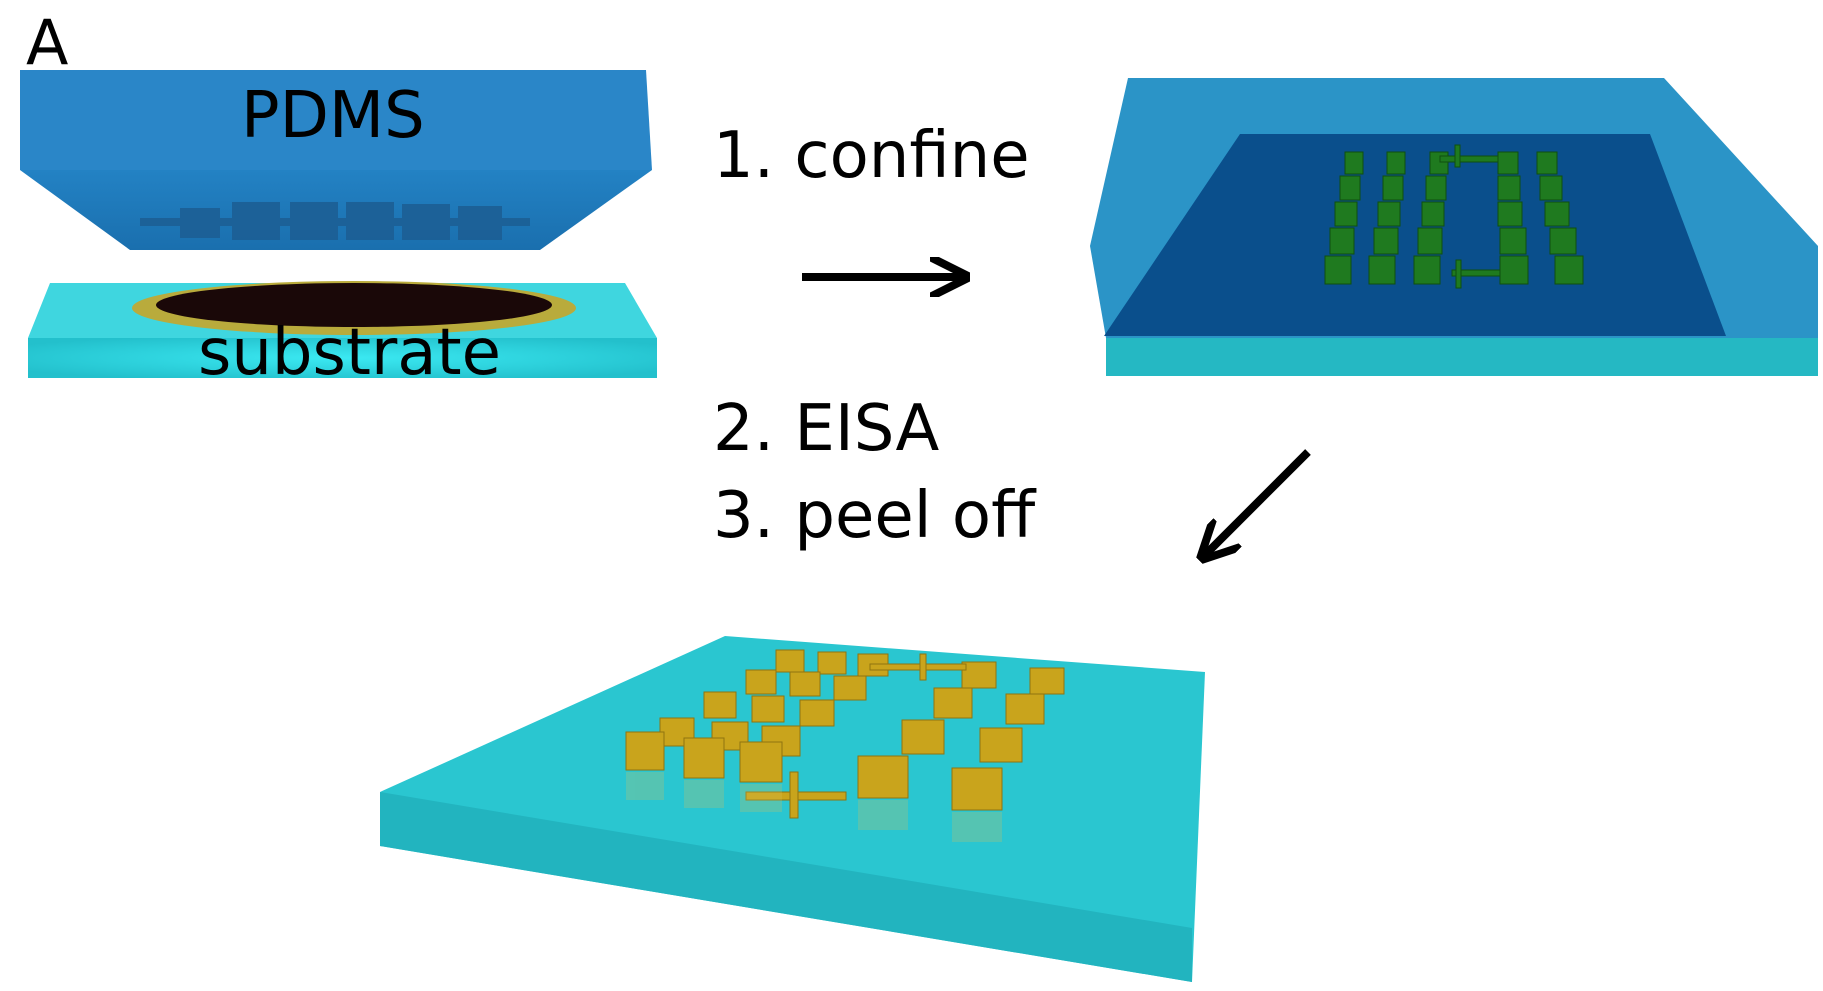 The image size is (1823, 991). Describe the element at coordinates (874, 516) in the screenshot. I see `step-peel-off-label: 3. peel off` at that location.